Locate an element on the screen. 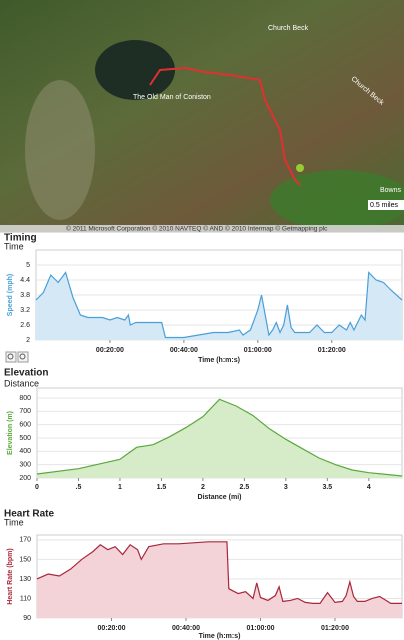 This screenshot has width=404, height=640. y-tick-label: 2 is located at coordinates (28, 340).